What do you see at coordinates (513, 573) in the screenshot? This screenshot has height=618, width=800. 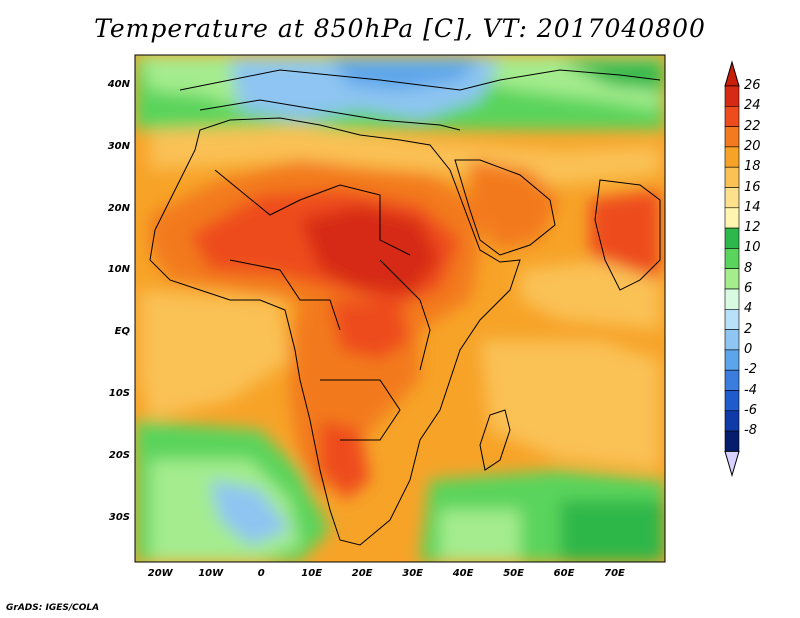 I see `lon-label: 50E` at bounding box center [513, 573].